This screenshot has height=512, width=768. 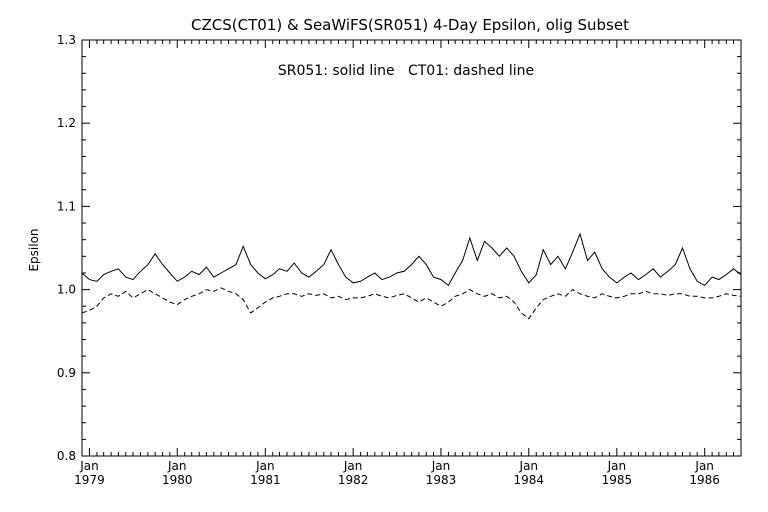 I want to click on y-tick-label: 0.9, so click(x=66, y=373).